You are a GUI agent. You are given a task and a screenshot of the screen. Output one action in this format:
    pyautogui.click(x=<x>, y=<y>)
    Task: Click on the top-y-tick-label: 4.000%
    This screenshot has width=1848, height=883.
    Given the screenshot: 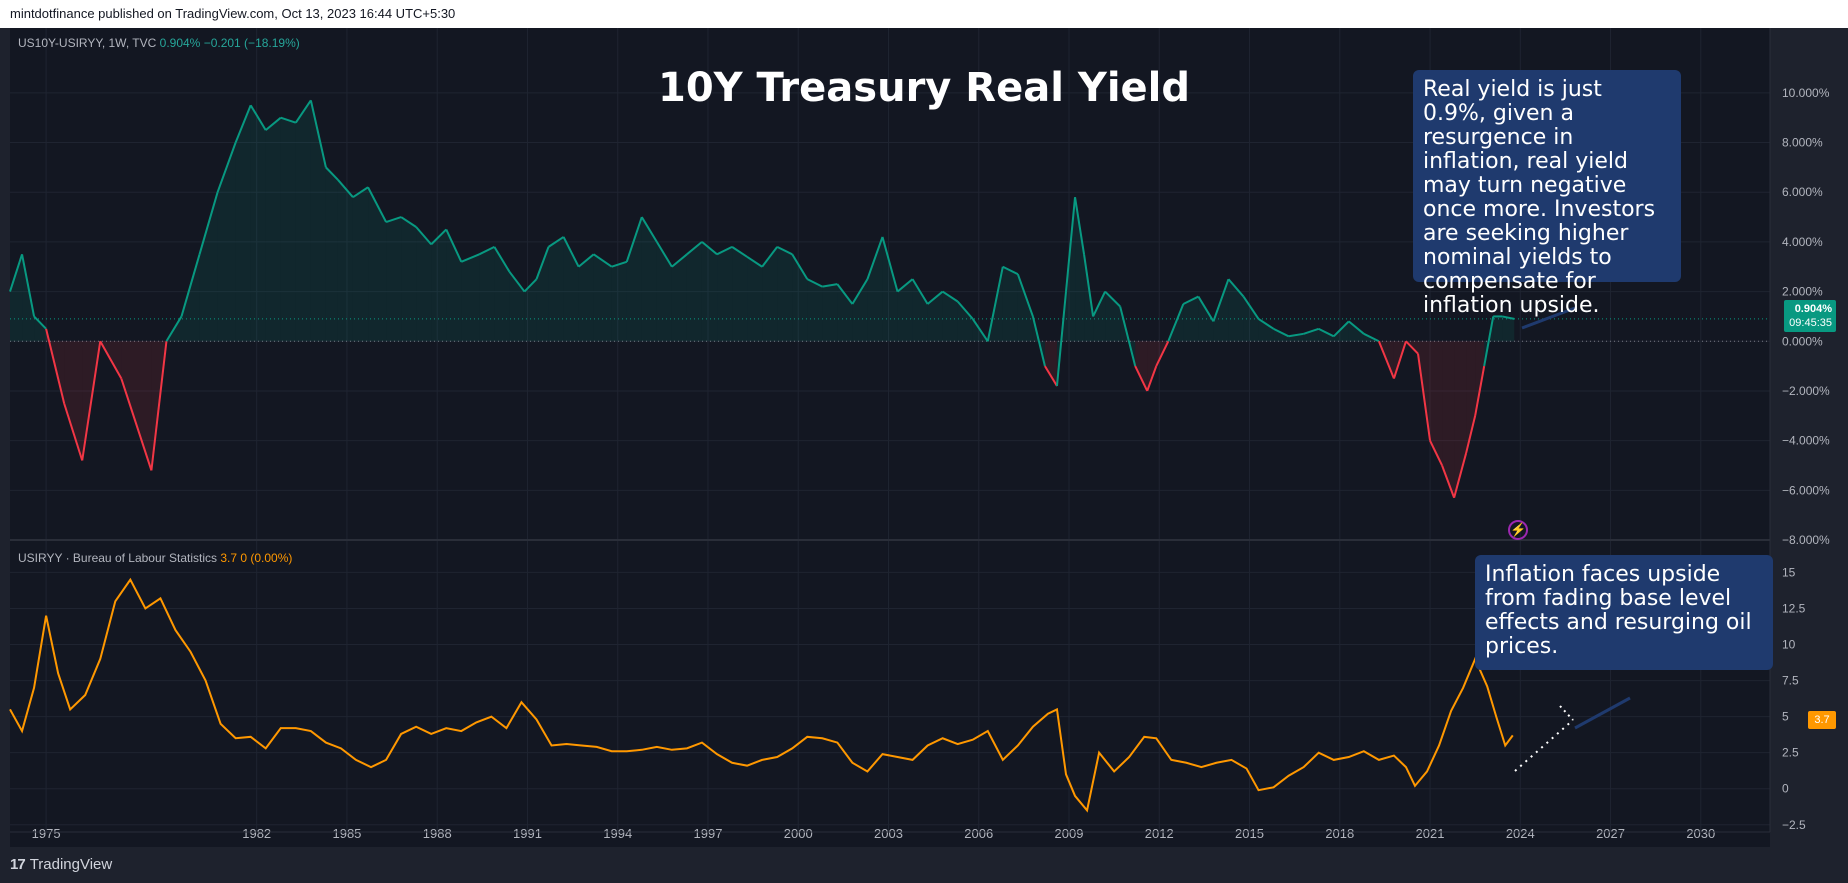 What is the action you would take?
    pyautogui.click(x=1802, y=242)
    